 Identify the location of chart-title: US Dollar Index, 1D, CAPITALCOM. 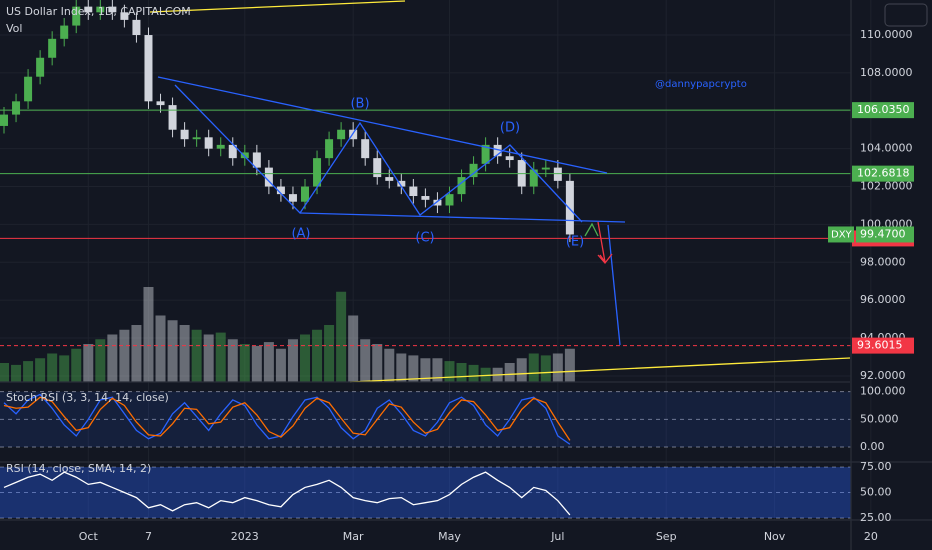
(98, 11).